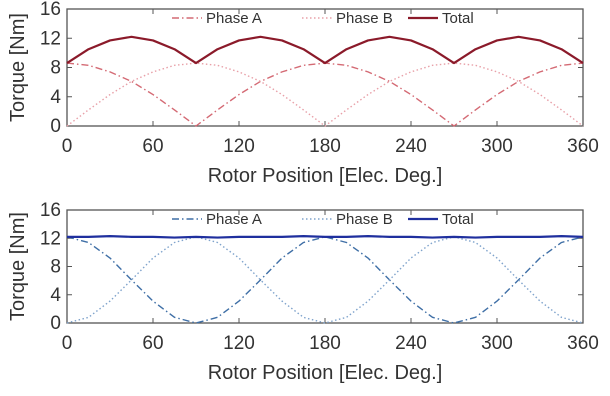 Image resolution: width=610 pixels, height=396 pixels. I want to click on series-phase-b, so click(325, 94).